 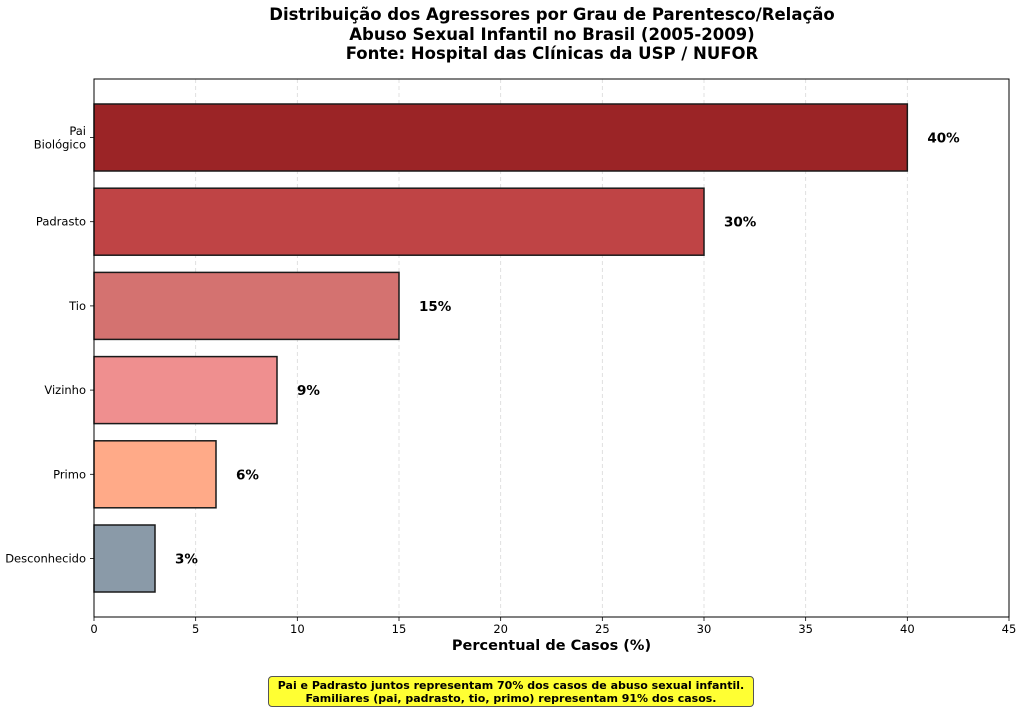 What do you see at coordinates (740, 223) in the screenshot?
I see `bar-value-label: 30%` at bounding box center [740, 223].